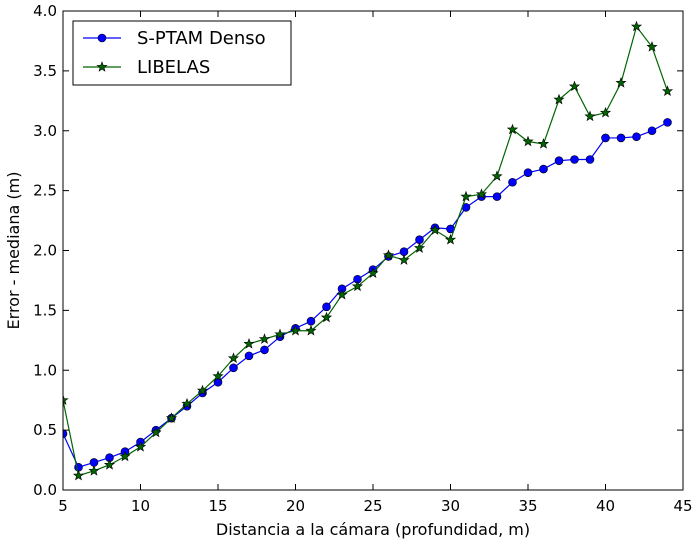 The height and width of the screenshot is (542, 699). What do you see at coordinates (45, 131) in the screenshot?
I see `y-tick-label: 3.0` at bounding box center [45, 131].